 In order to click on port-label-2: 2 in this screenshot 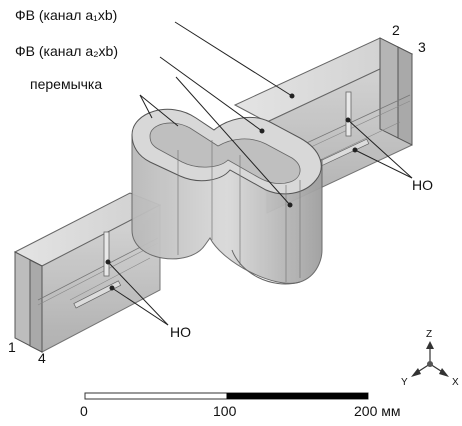, I will do `click(396, 30)`.